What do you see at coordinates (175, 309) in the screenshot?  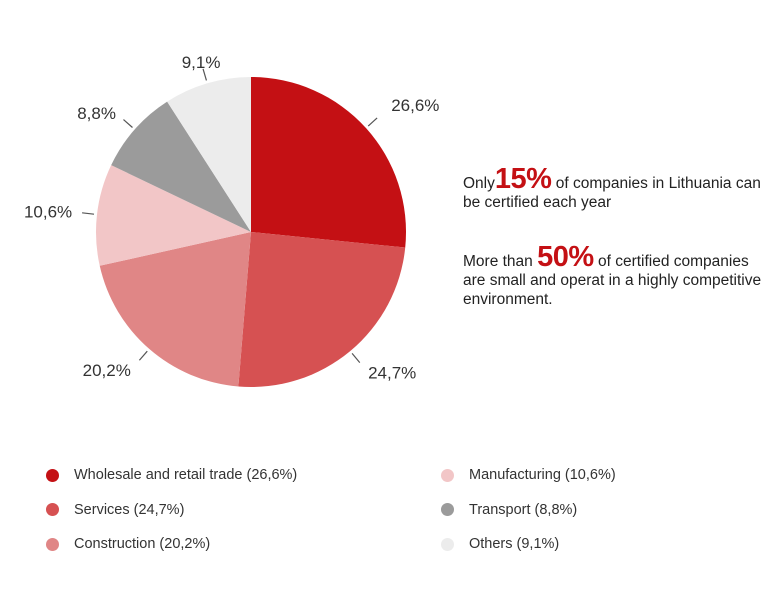 I see `pie-slice-construction` at bounding box center [175, 309].